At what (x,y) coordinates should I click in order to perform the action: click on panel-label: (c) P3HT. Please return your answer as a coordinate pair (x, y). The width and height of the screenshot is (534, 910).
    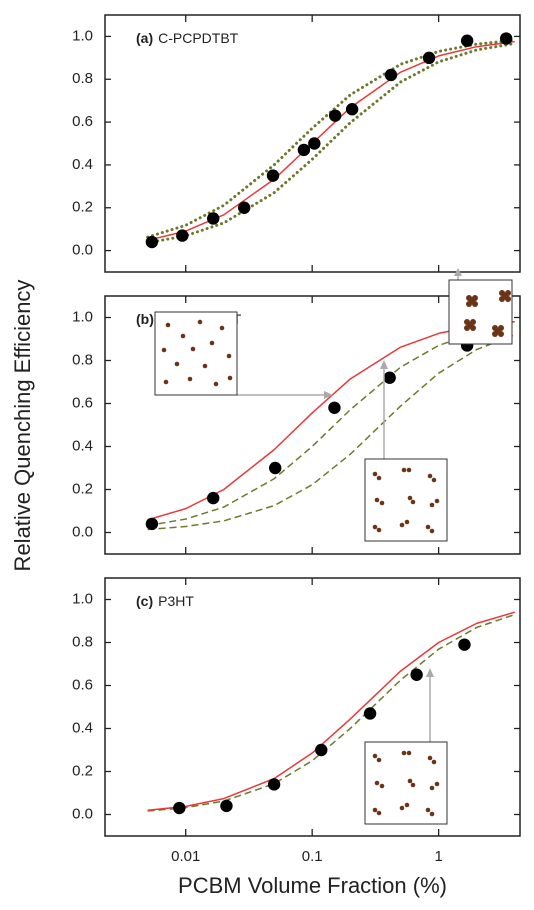
    Looking at the image, I should click on (165, 601).